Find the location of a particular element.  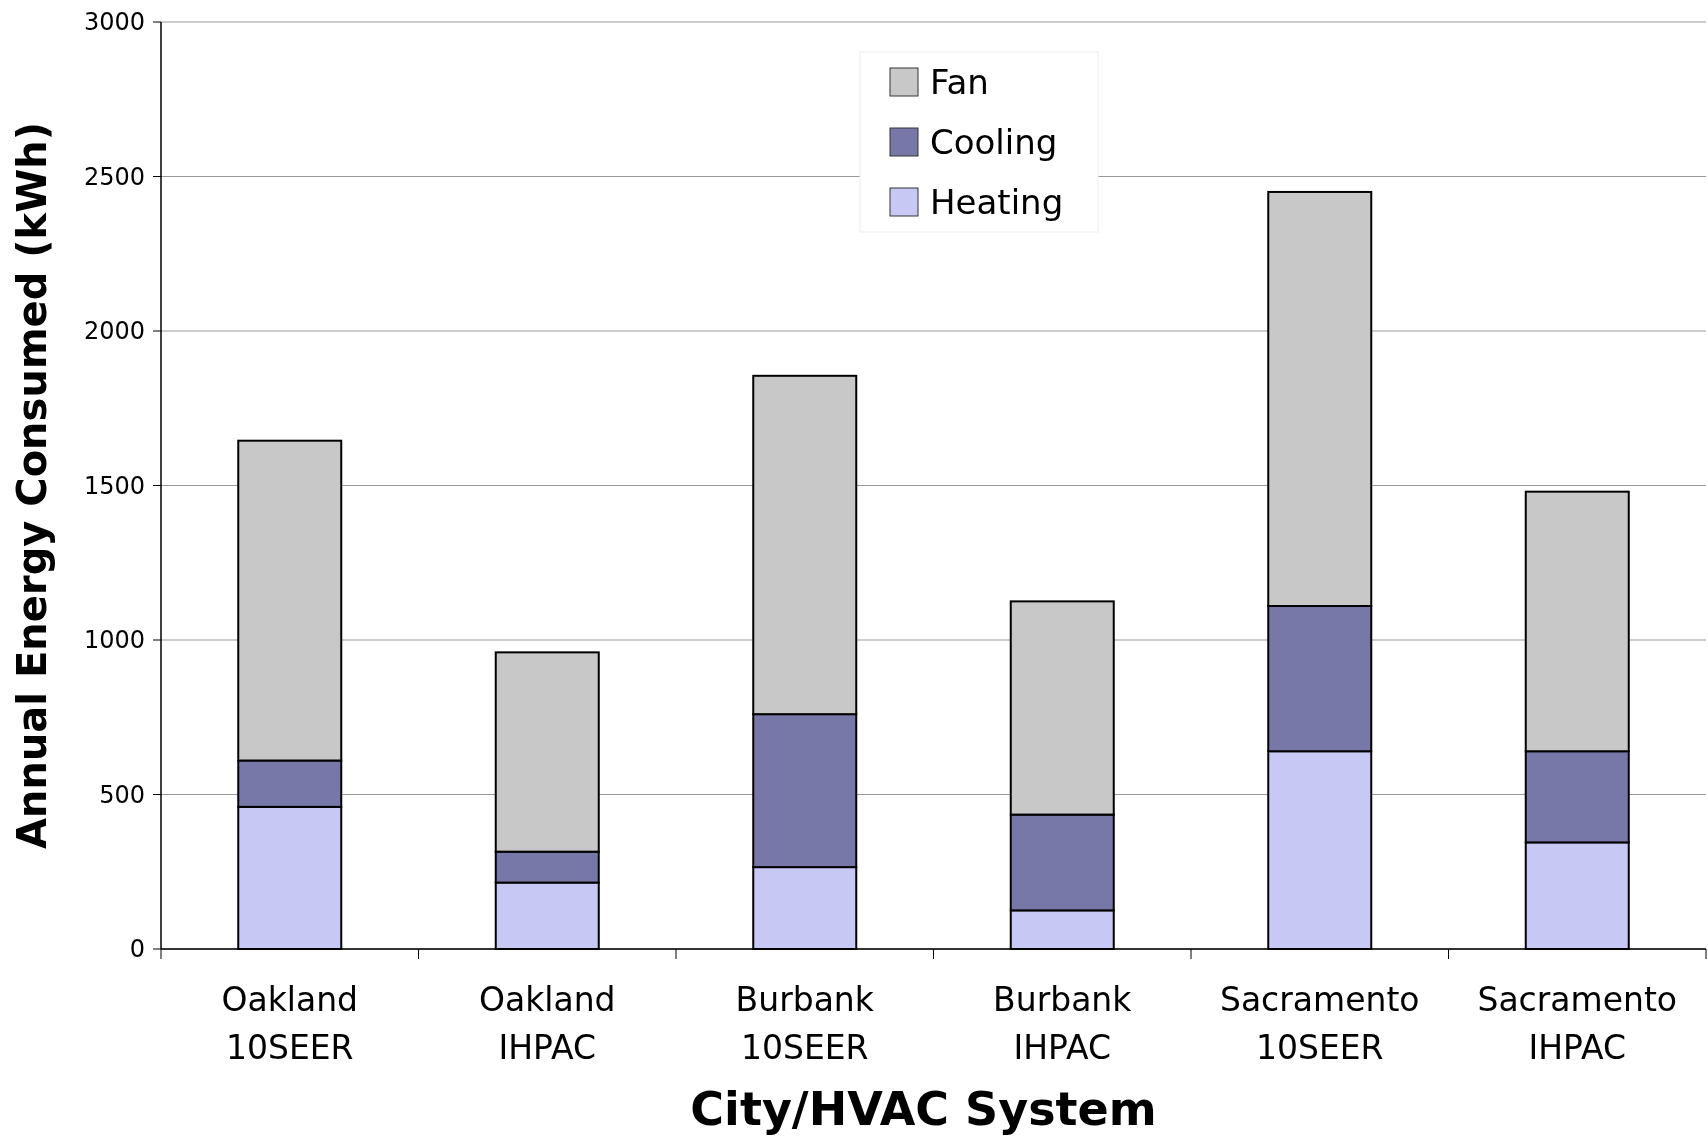

legend-label: Cooling is located at coordinates (994, 141).